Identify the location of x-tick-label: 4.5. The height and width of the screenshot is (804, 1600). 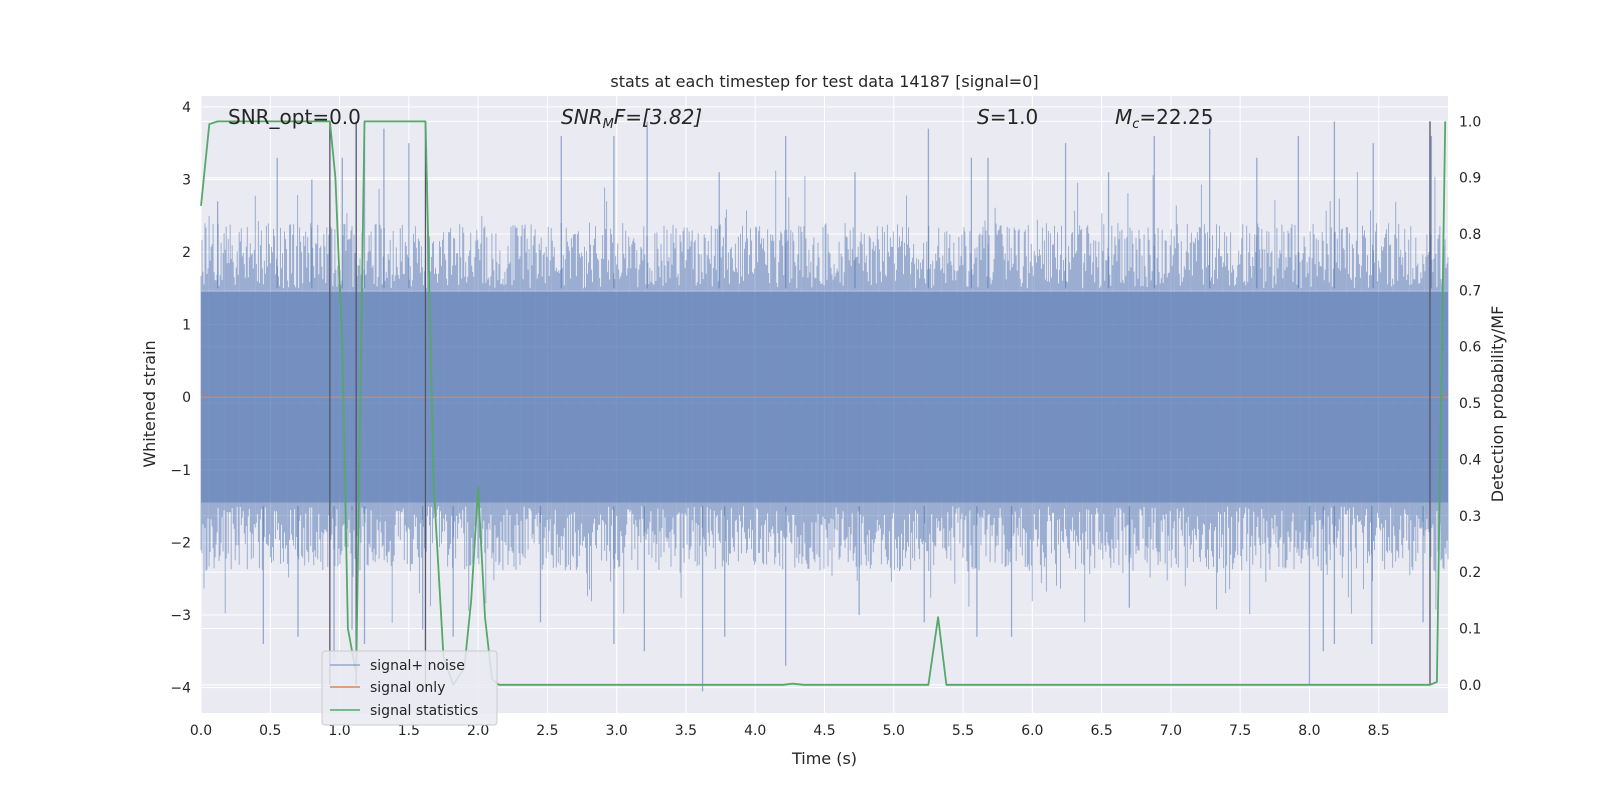
(824, 731).